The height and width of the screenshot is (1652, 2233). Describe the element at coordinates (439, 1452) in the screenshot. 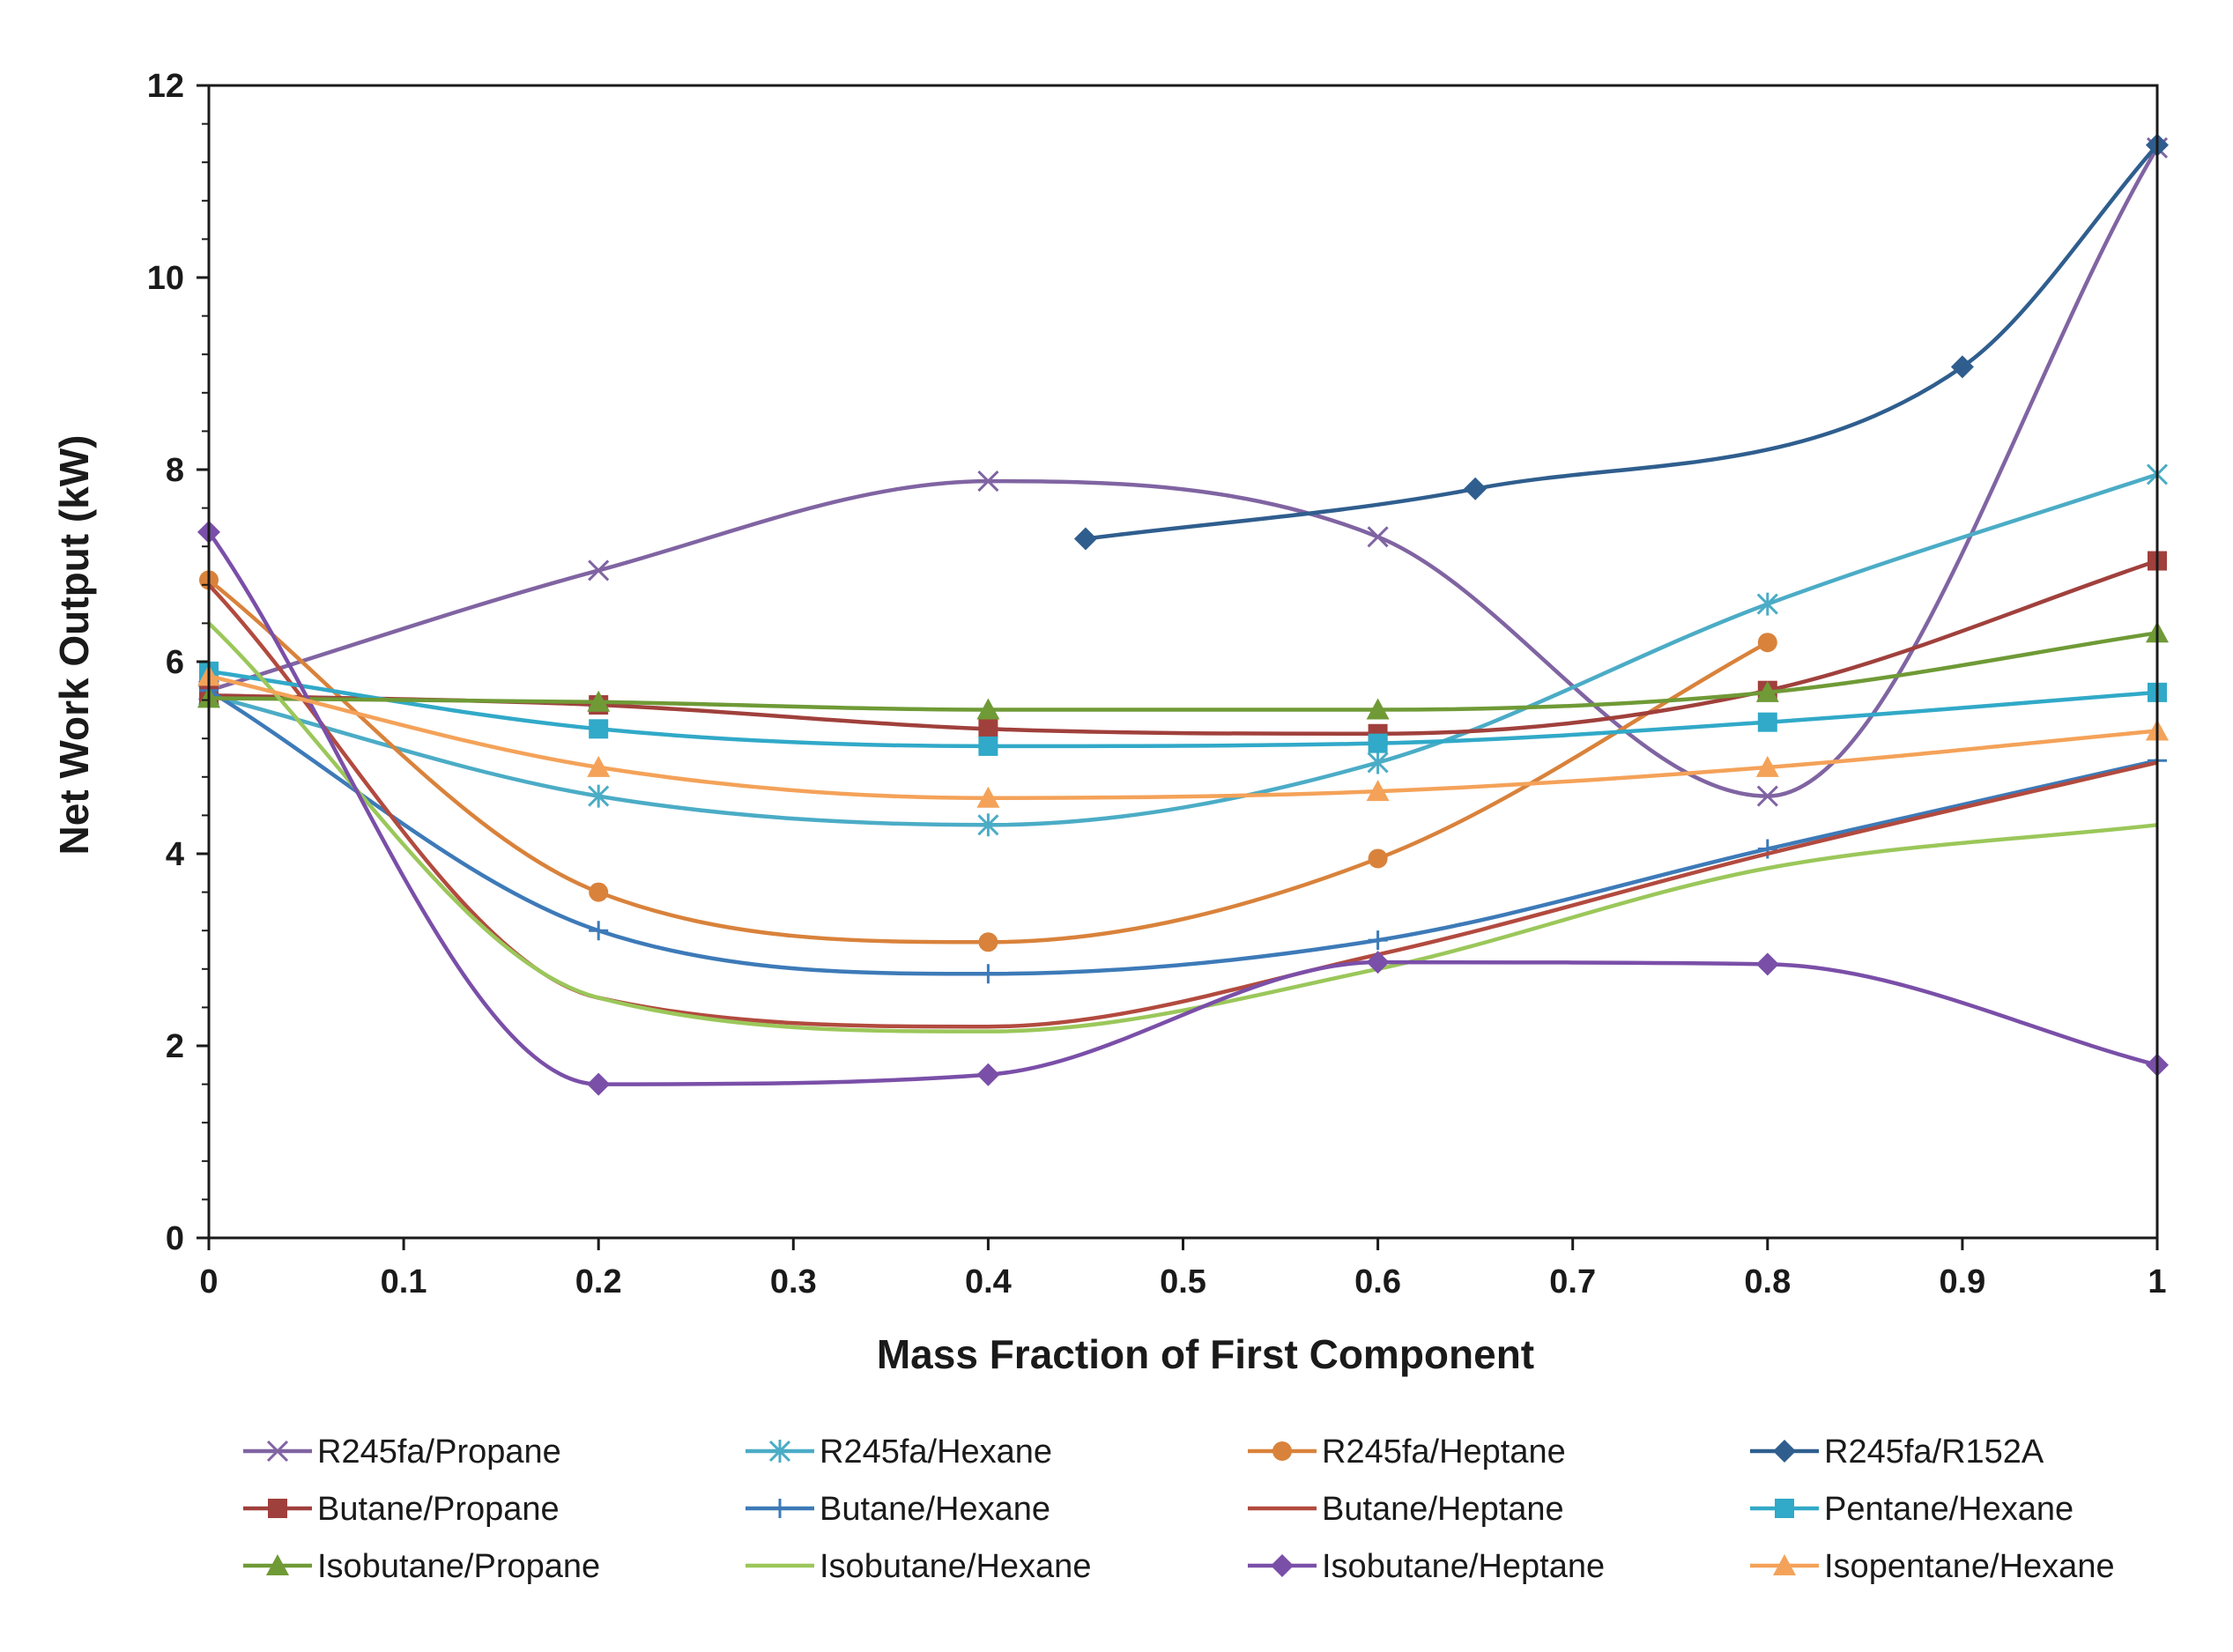

I see `legend-label: R245fa/Propane` at that location.